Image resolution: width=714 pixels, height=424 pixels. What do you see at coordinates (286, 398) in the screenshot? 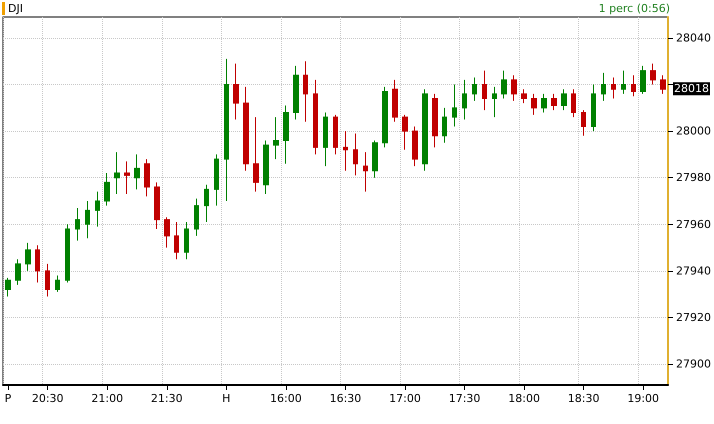
I see `x-tick-label: 16:00` at bounding box center [286, 398].